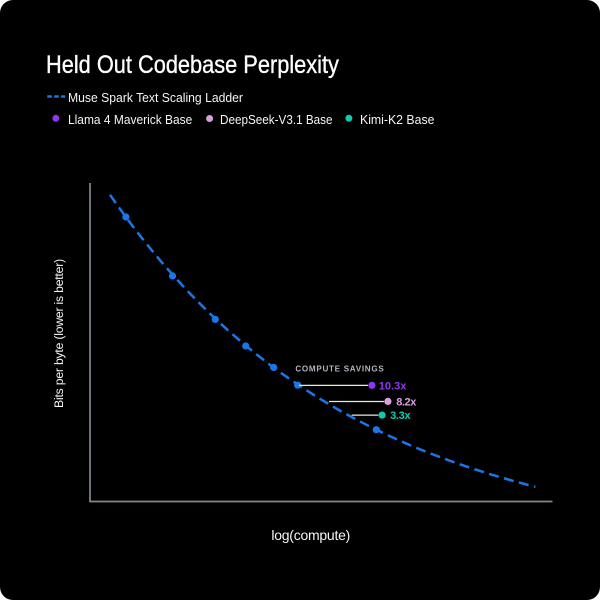 This screenshot has width=600, height=600. What do you see at coordinates (400, 416) in the screenshot?
I see `svg-text: 3.3x` at bounding box center [400, 416].